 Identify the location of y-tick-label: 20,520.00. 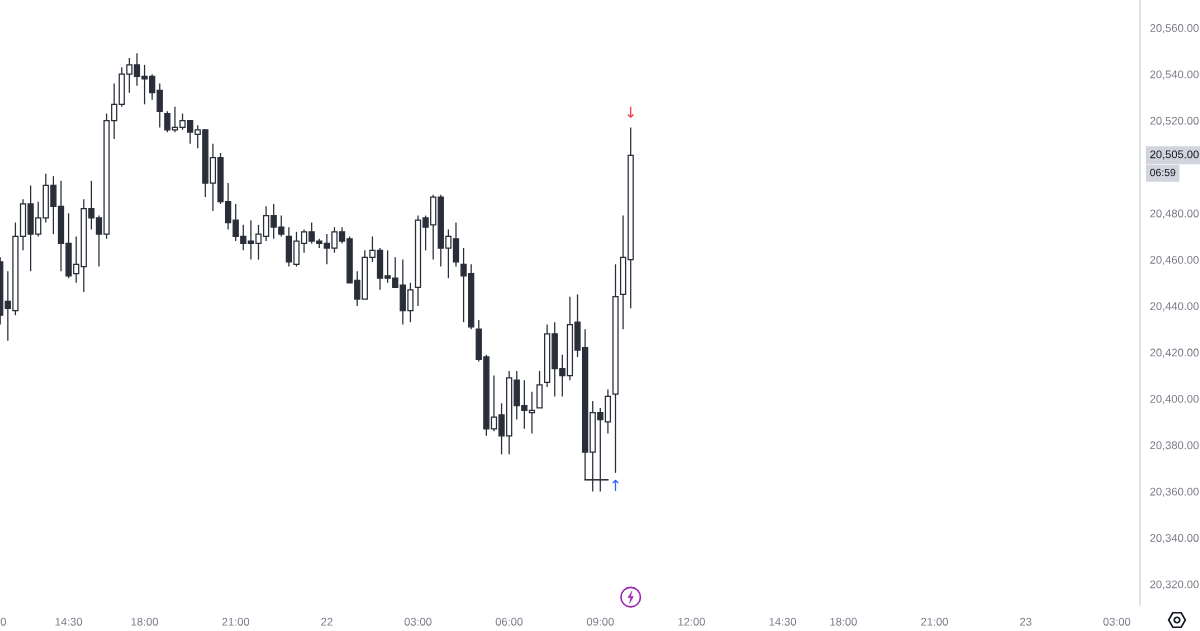
(1174, 121).